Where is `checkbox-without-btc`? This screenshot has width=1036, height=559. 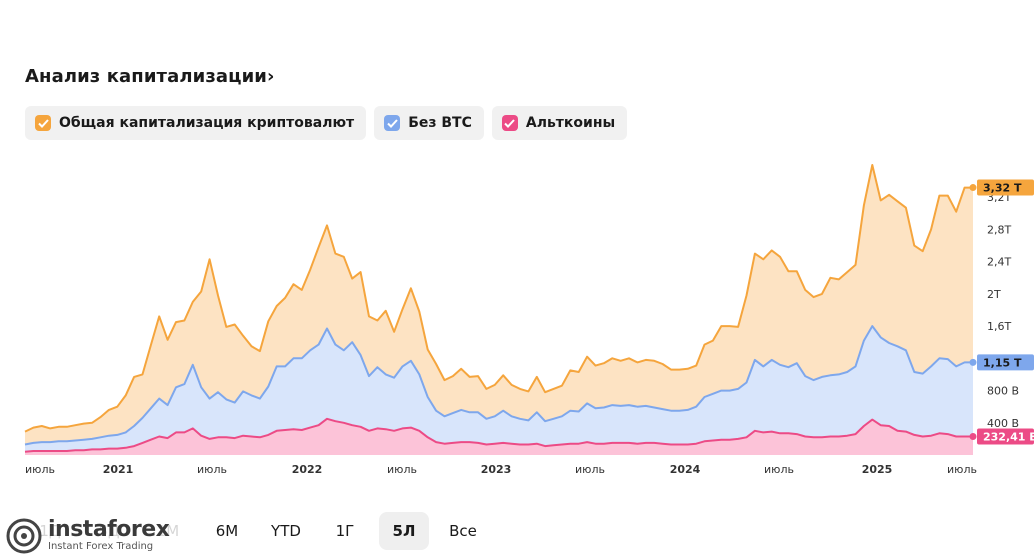
checkbox-without-btc is located at coordinates (392, 123).